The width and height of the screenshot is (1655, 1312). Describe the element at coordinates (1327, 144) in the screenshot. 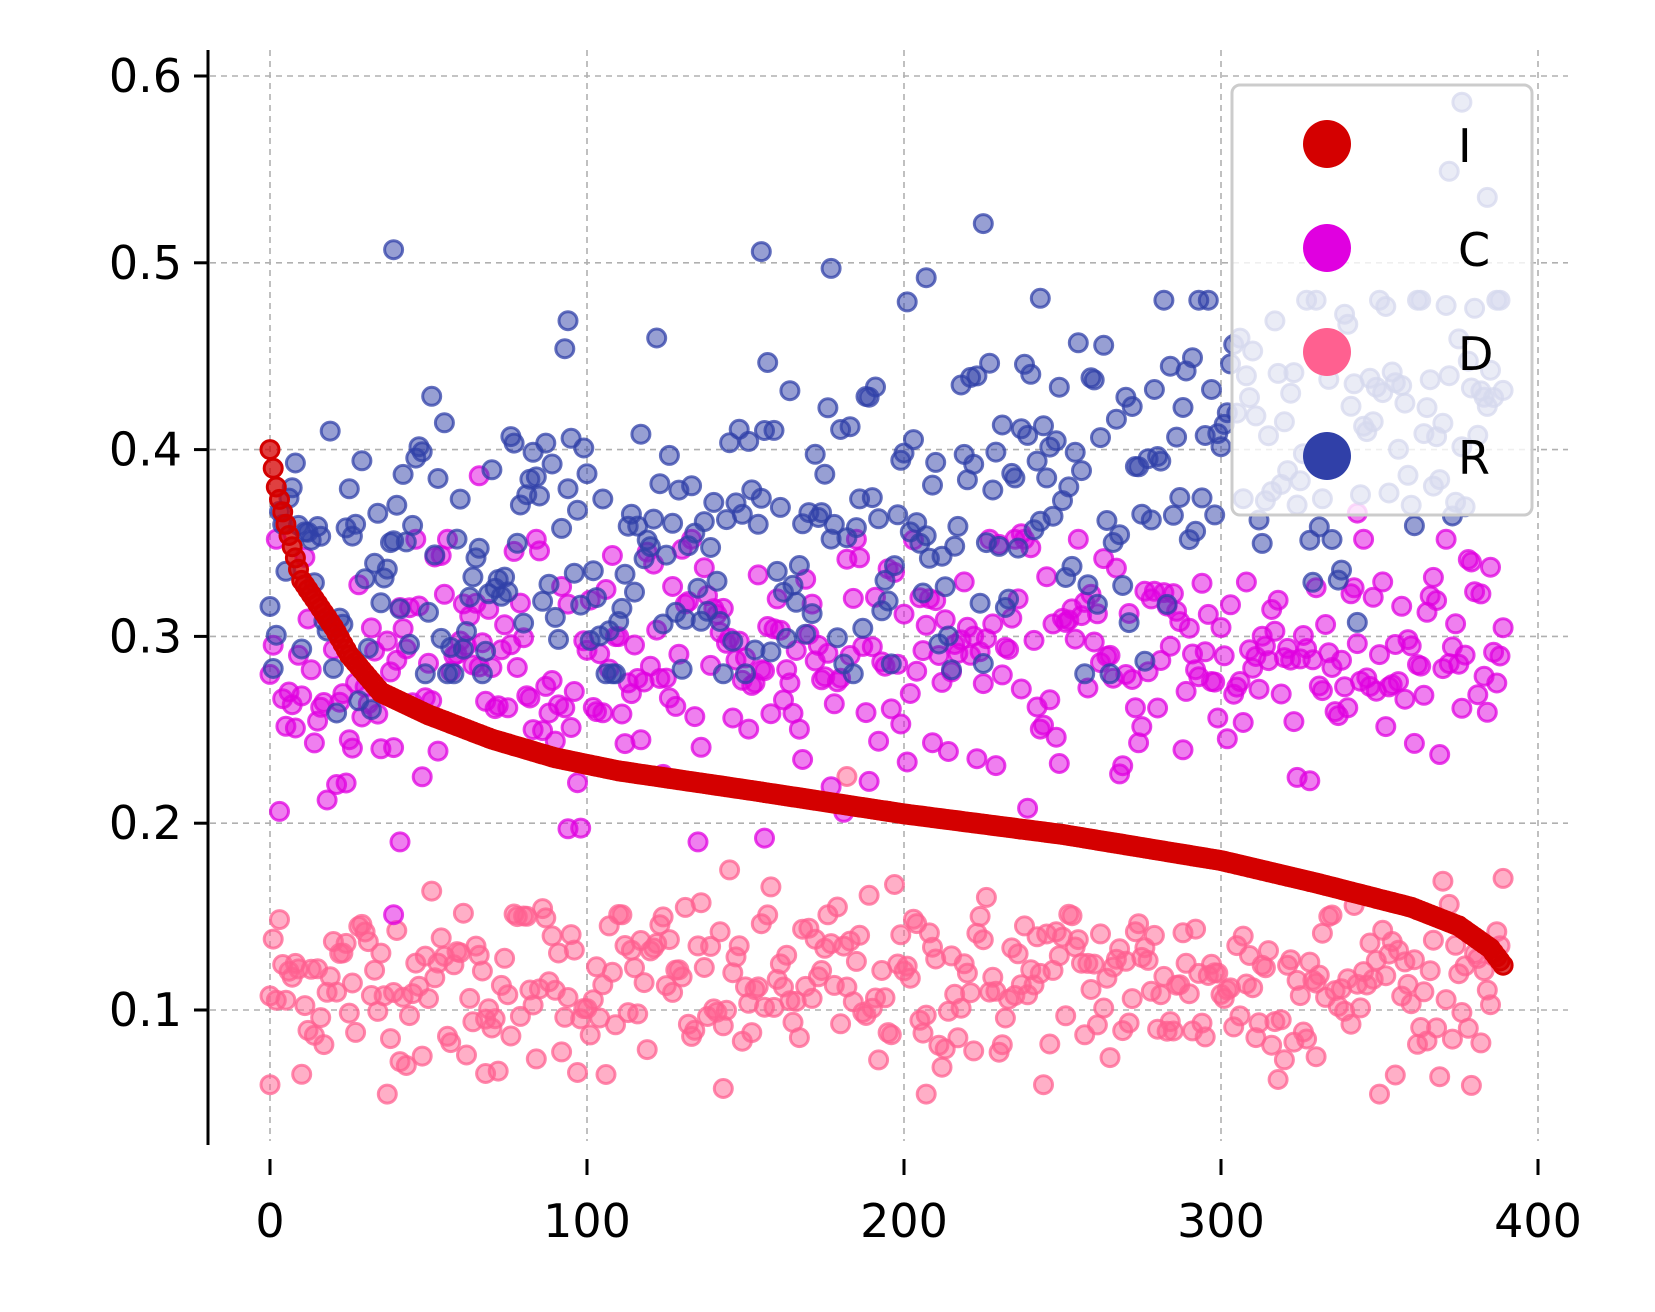

I see `legend-marker-i` at that location.